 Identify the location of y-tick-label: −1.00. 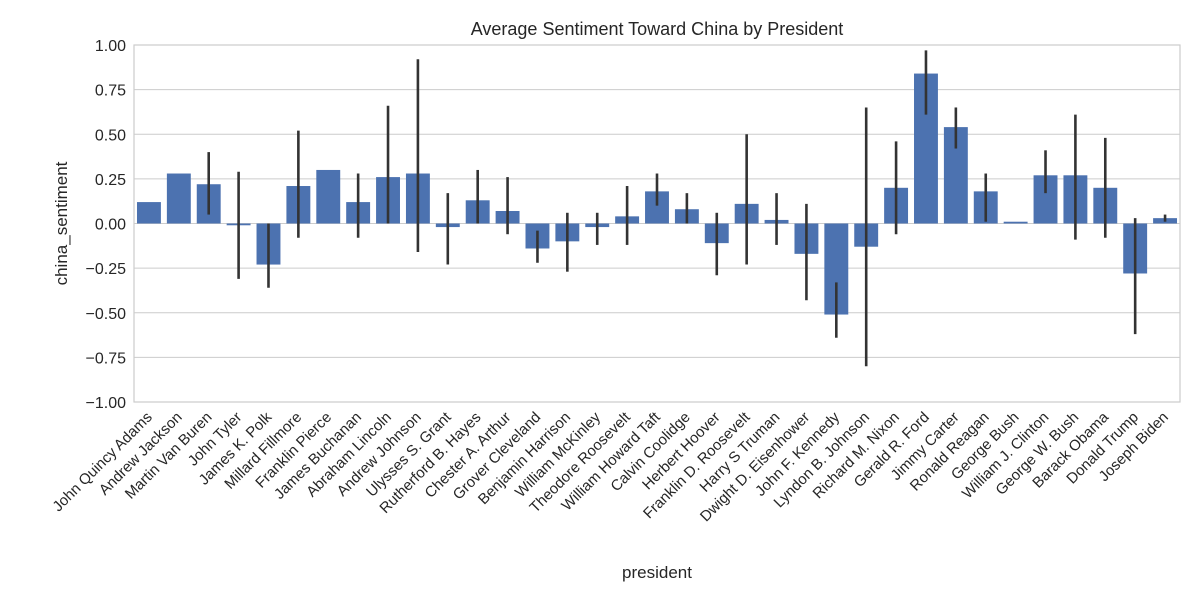
(106, 403).